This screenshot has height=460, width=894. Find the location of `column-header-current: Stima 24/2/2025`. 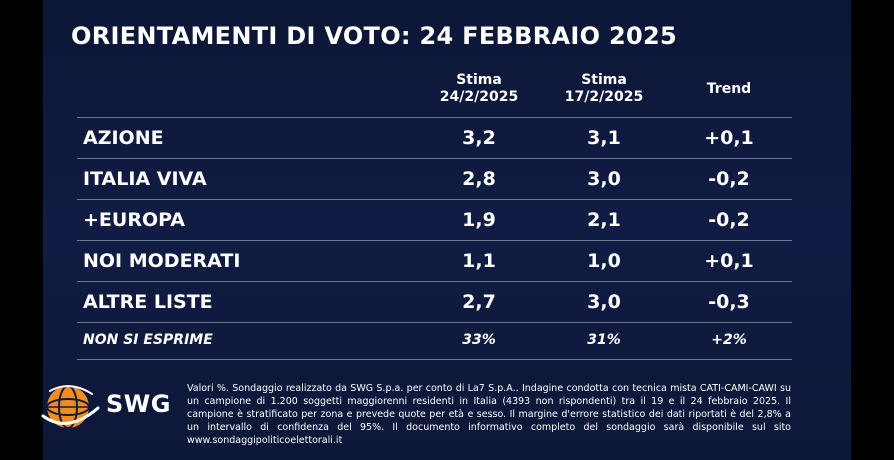

column-header-current: Stima 24/2/2025 is located at coordinates (479, 89).